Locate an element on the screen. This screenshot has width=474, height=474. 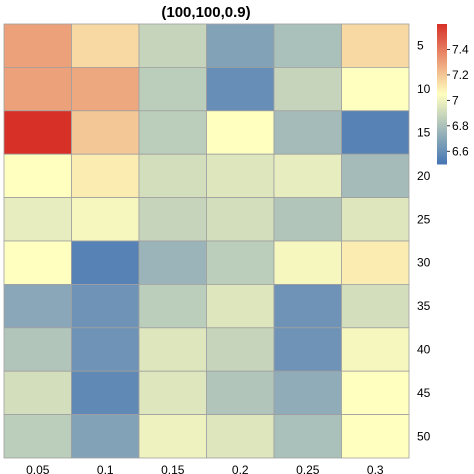
legend-tick-label: 7.4 is located at coordinates (460, 49).